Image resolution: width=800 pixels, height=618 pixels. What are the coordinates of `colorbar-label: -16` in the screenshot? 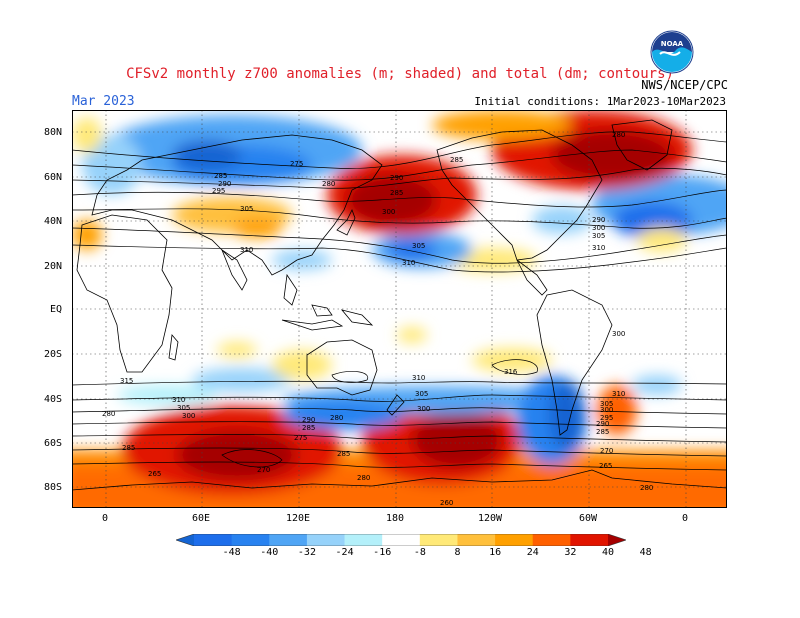 It's located at (382, 552).